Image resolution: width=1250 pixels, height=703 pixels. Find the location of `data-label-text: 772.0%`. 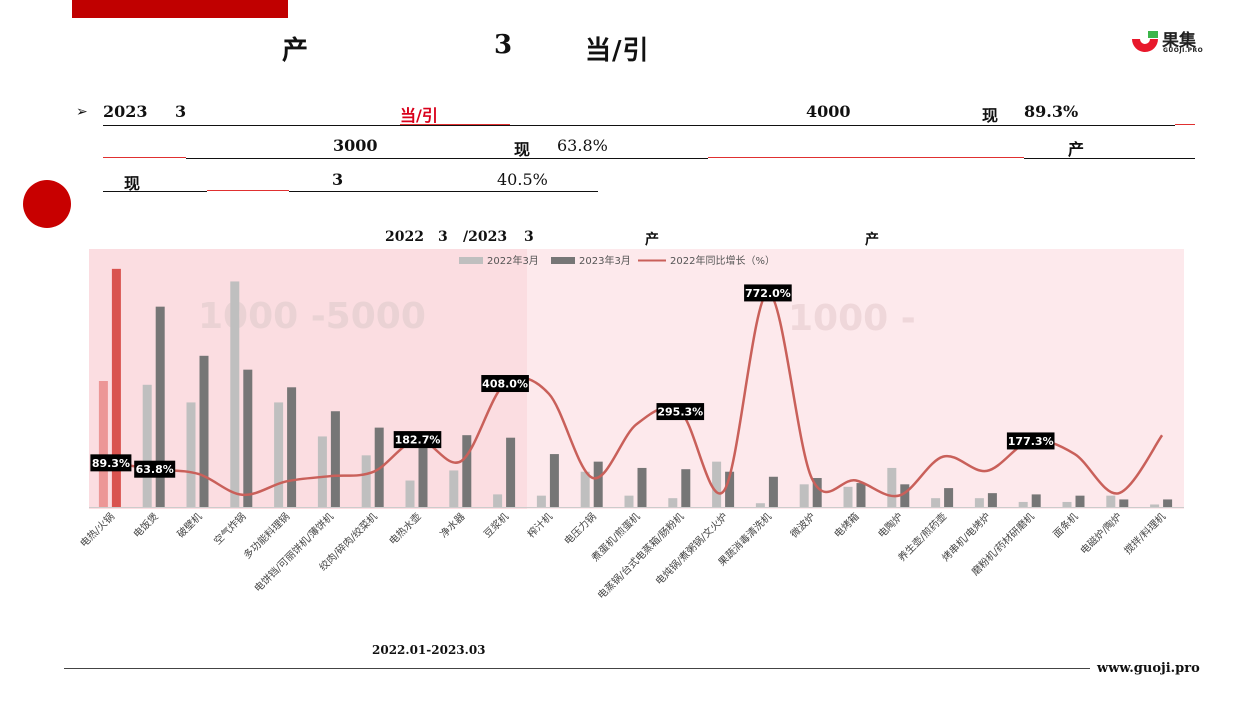

data-label-text: 772.0% is located at coordinates (768, 293).